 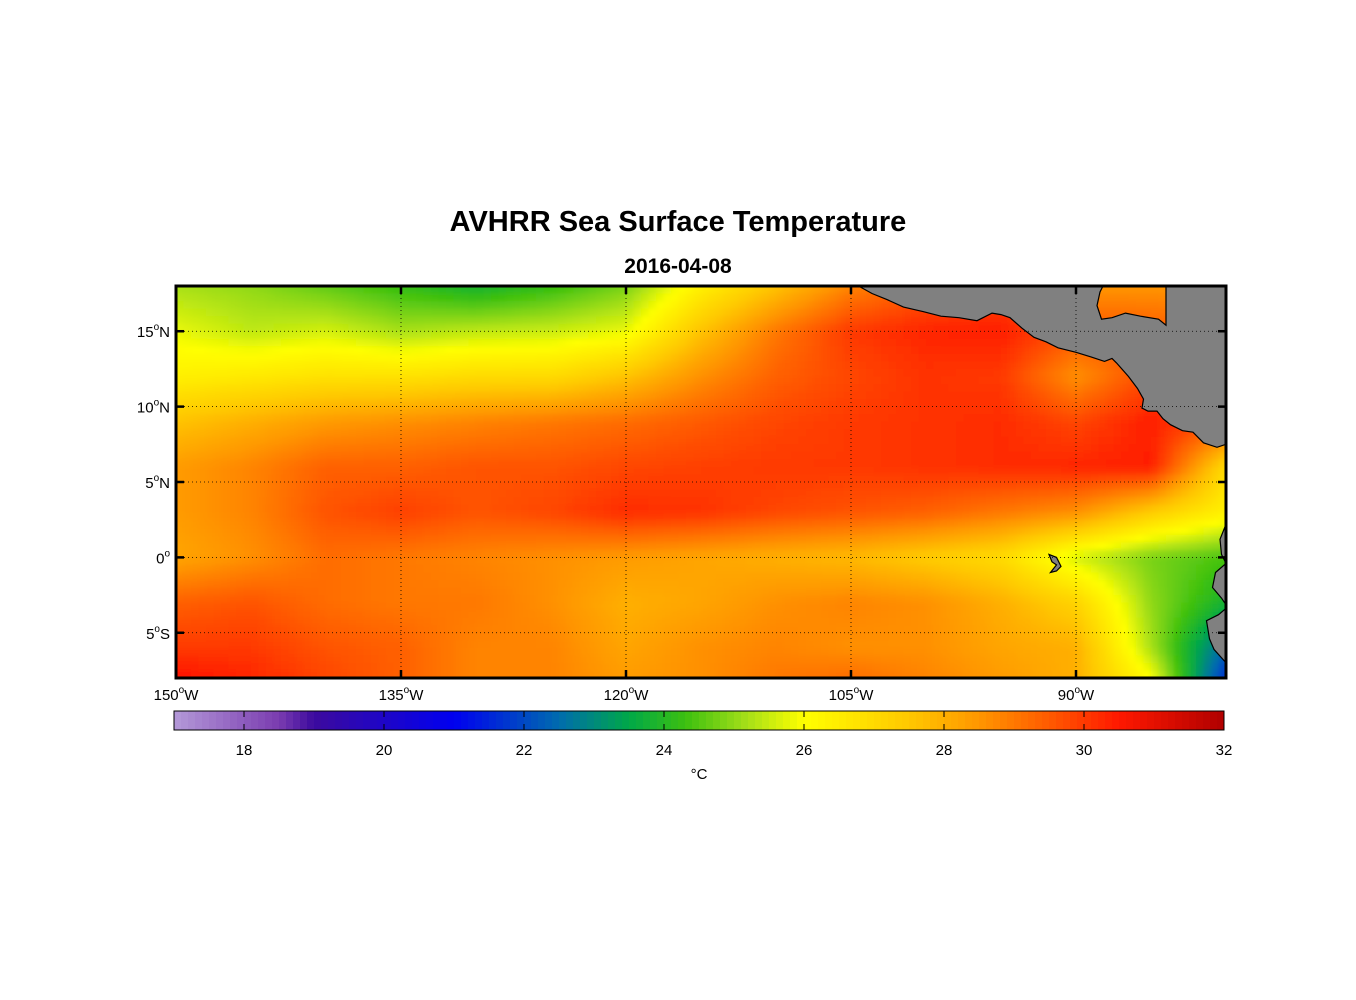 I want to click on lon-tick-label: 90oW, so click(x=1076, y=694).